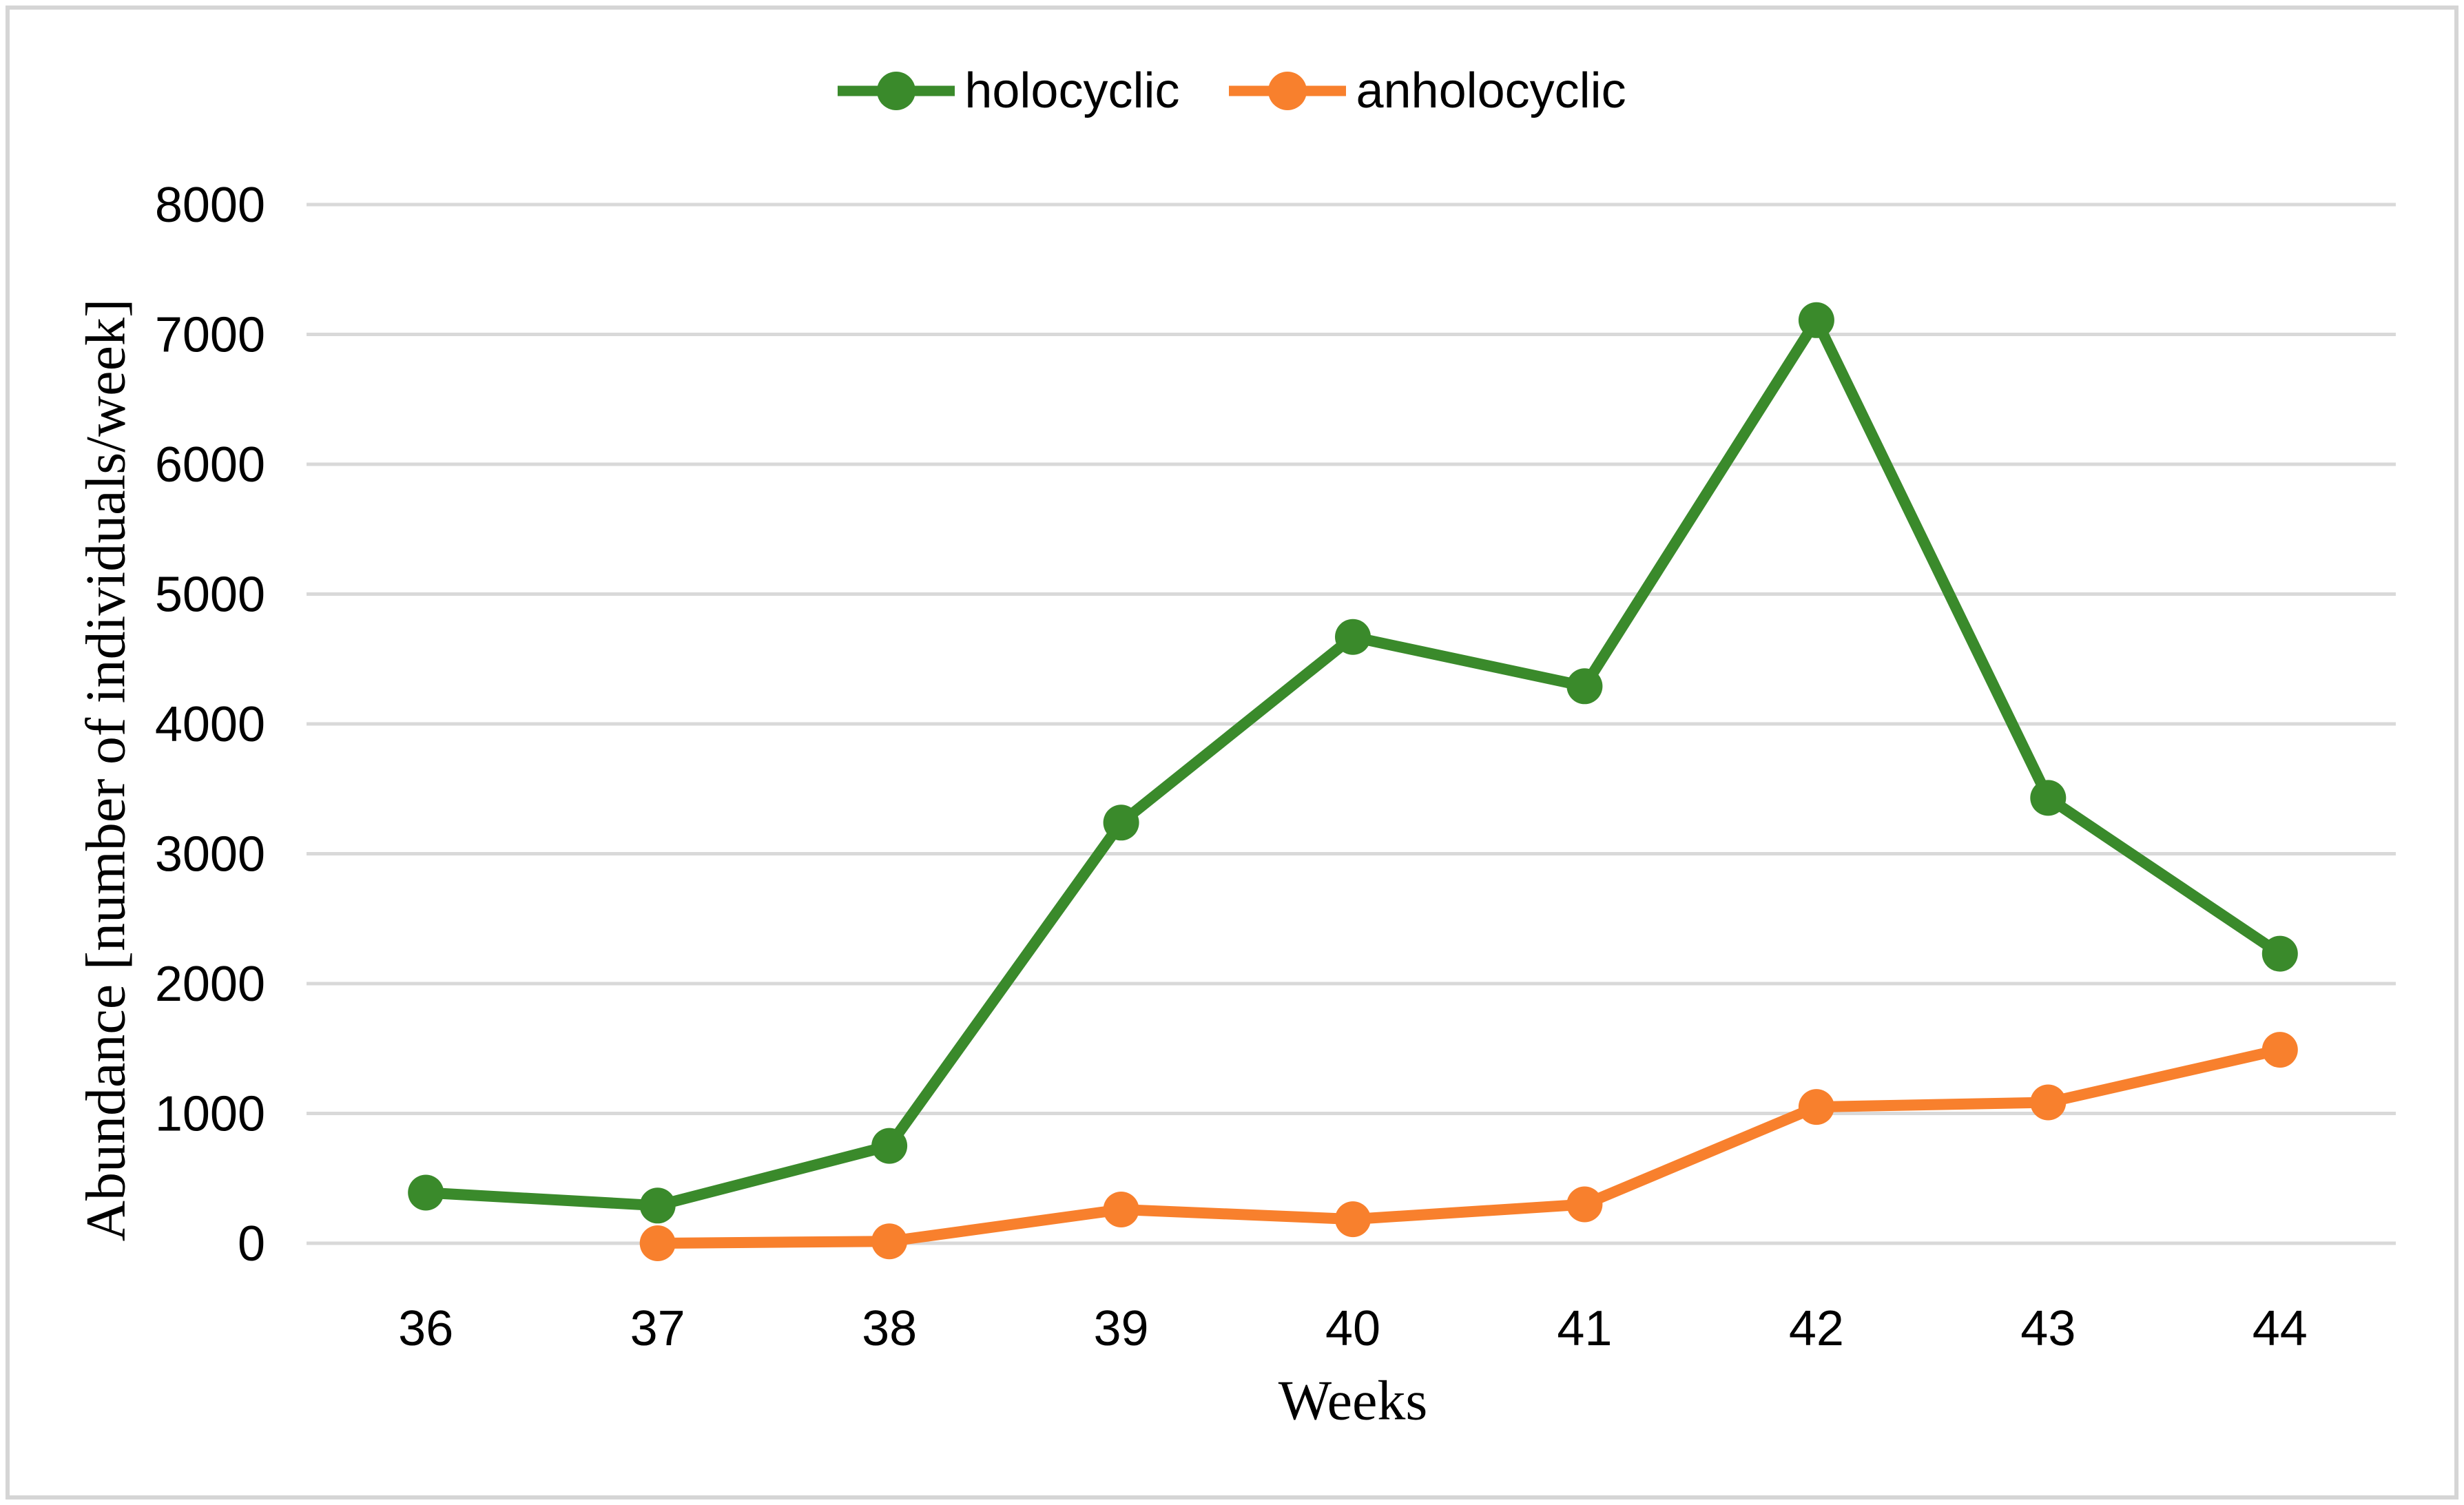 Image resolution: width=2464 pixels, height=1505 pixels. I want to click on y-axis-tick-label: 3000, so click(210, 854).